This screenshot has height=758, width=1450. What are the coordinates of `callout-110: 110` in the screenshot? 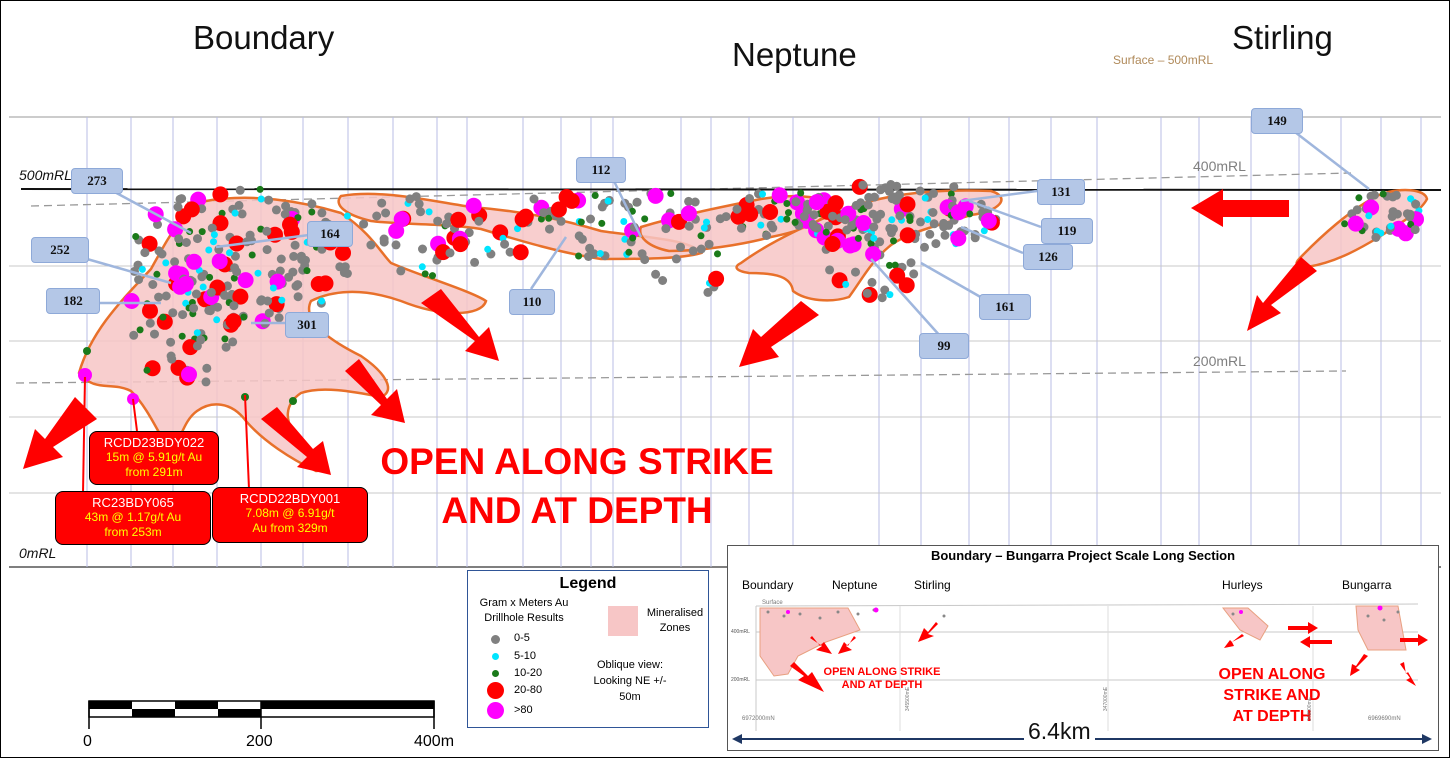 It's located at (532, 302).